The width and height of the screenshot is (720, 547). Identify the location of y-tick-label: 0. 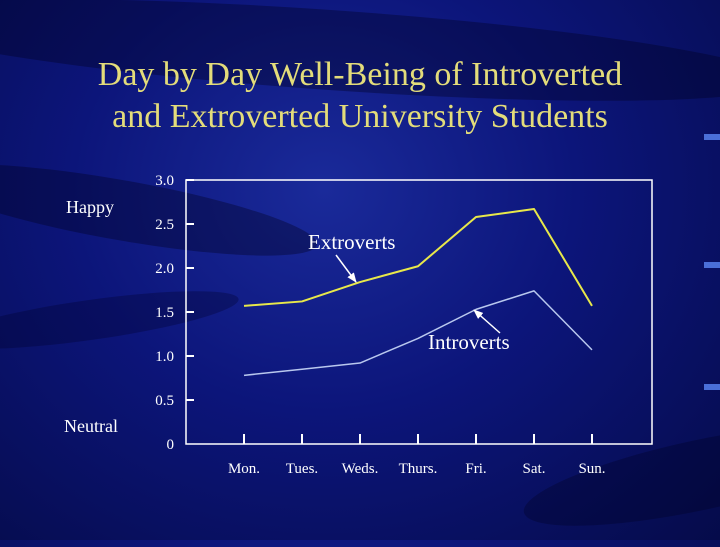
(171, 445).